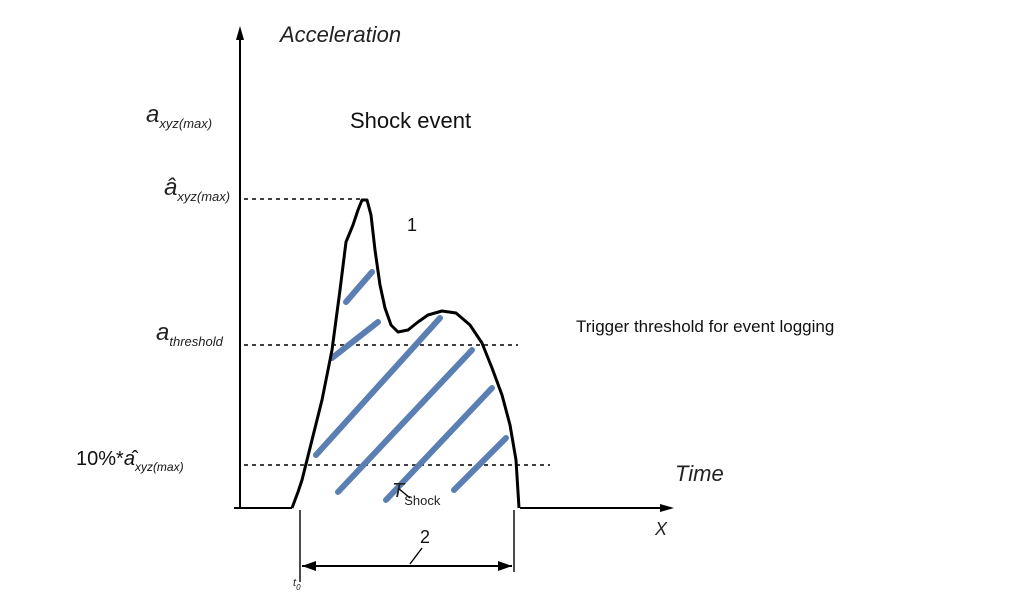  Describe the element at coordinates (667, 508) in the screenshot. I see `x-axis-arrow-icon` at that location.